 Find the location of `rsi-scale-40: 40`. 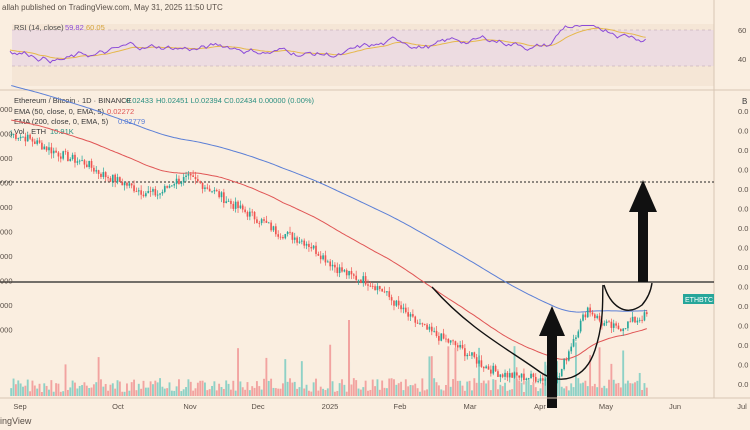

rsi-scale-40: 40 is located at coordinates (742, 59).